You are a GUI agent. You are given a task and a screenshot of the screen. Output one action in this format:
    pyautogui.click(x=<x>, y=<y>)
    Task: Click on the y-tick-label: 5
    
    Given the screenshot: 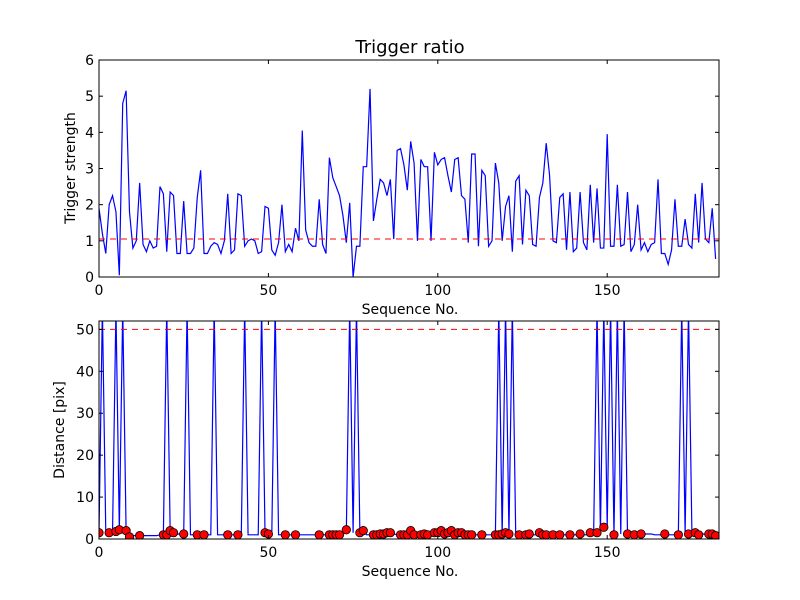 What is the action you would take?
    pyautogui.click(x=89, y=97)
    